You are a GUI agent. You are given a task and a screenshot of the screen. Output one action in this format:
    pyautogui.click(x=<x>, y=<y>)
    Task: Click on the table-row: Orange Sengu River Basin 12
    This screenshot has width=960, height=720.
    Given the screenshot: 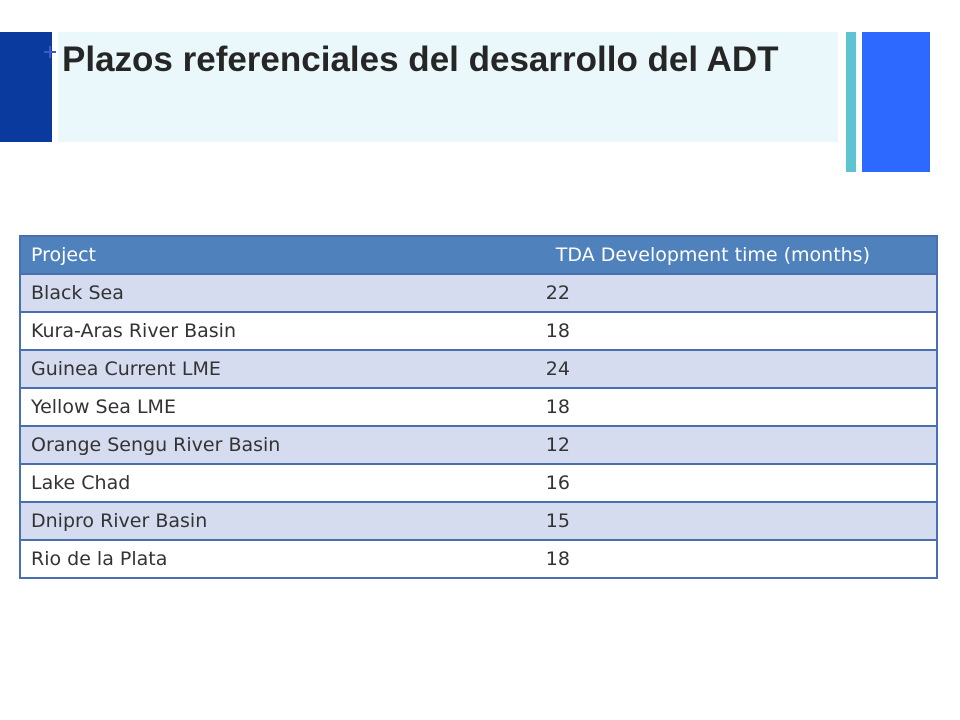 What is the action you would take?
    pyautogui.click(x=478, y=445)
    